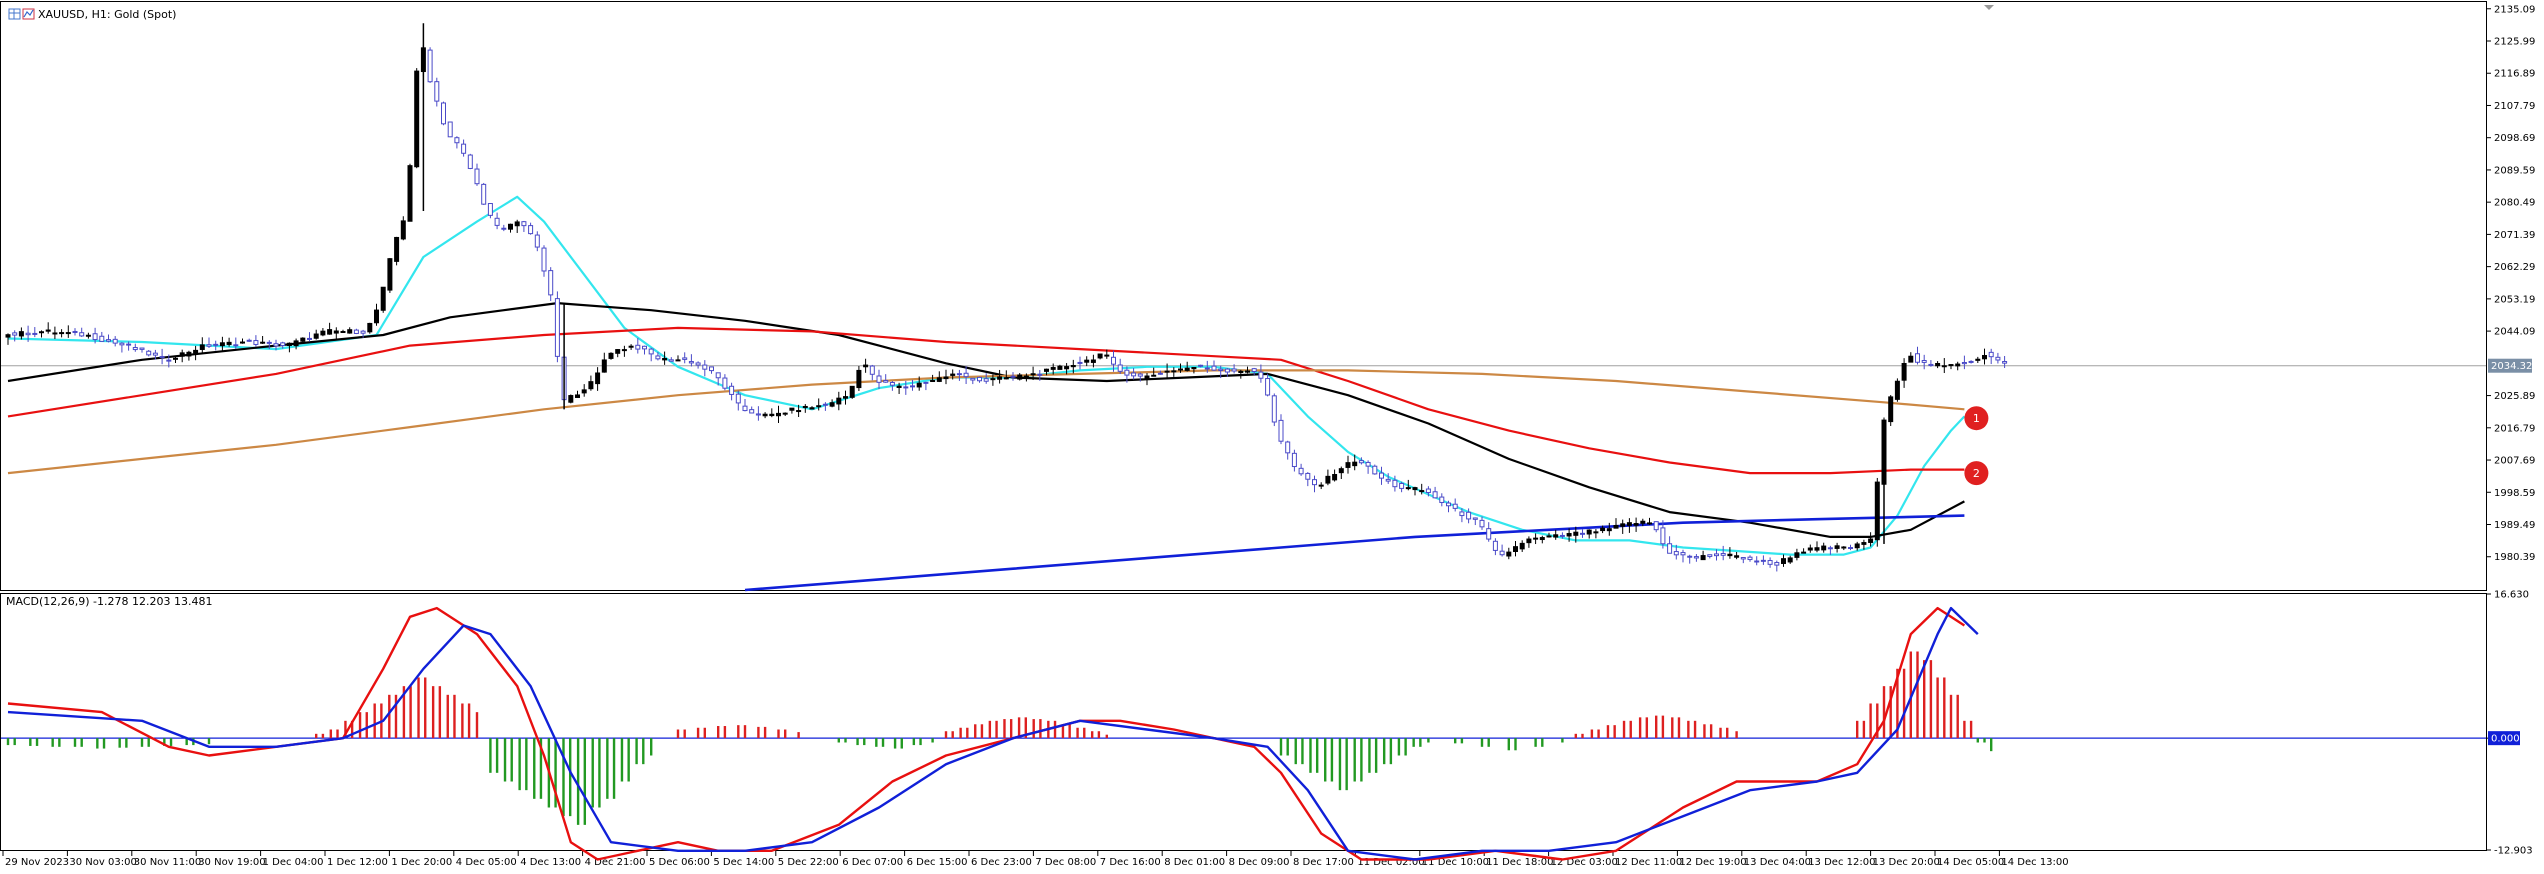  What do you see at coordinates (872, 862) in the screenshot?
I see `time-tick-label: 6 Dec 07:00` at bounding box center [872, 862].